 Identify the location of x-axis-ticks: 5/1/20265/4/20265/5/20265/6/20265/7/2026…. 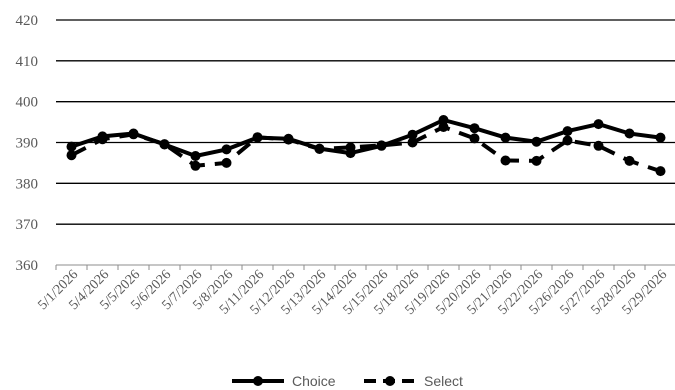
(353, 292).